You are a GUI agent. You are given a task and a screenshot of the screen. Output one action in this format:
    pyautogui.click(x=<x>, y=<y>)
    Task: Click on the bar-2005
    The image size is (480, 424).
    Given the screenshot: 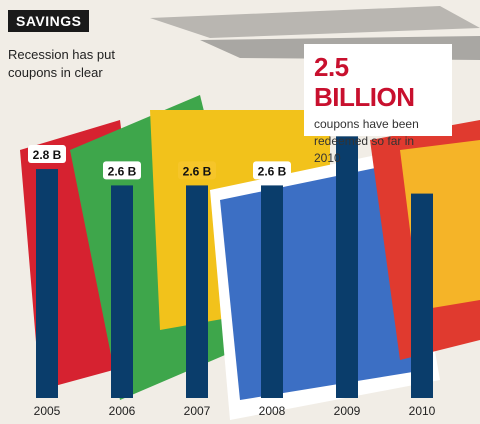 What is the action you would take?
    pyautogui.click(x=47, y=283)
    